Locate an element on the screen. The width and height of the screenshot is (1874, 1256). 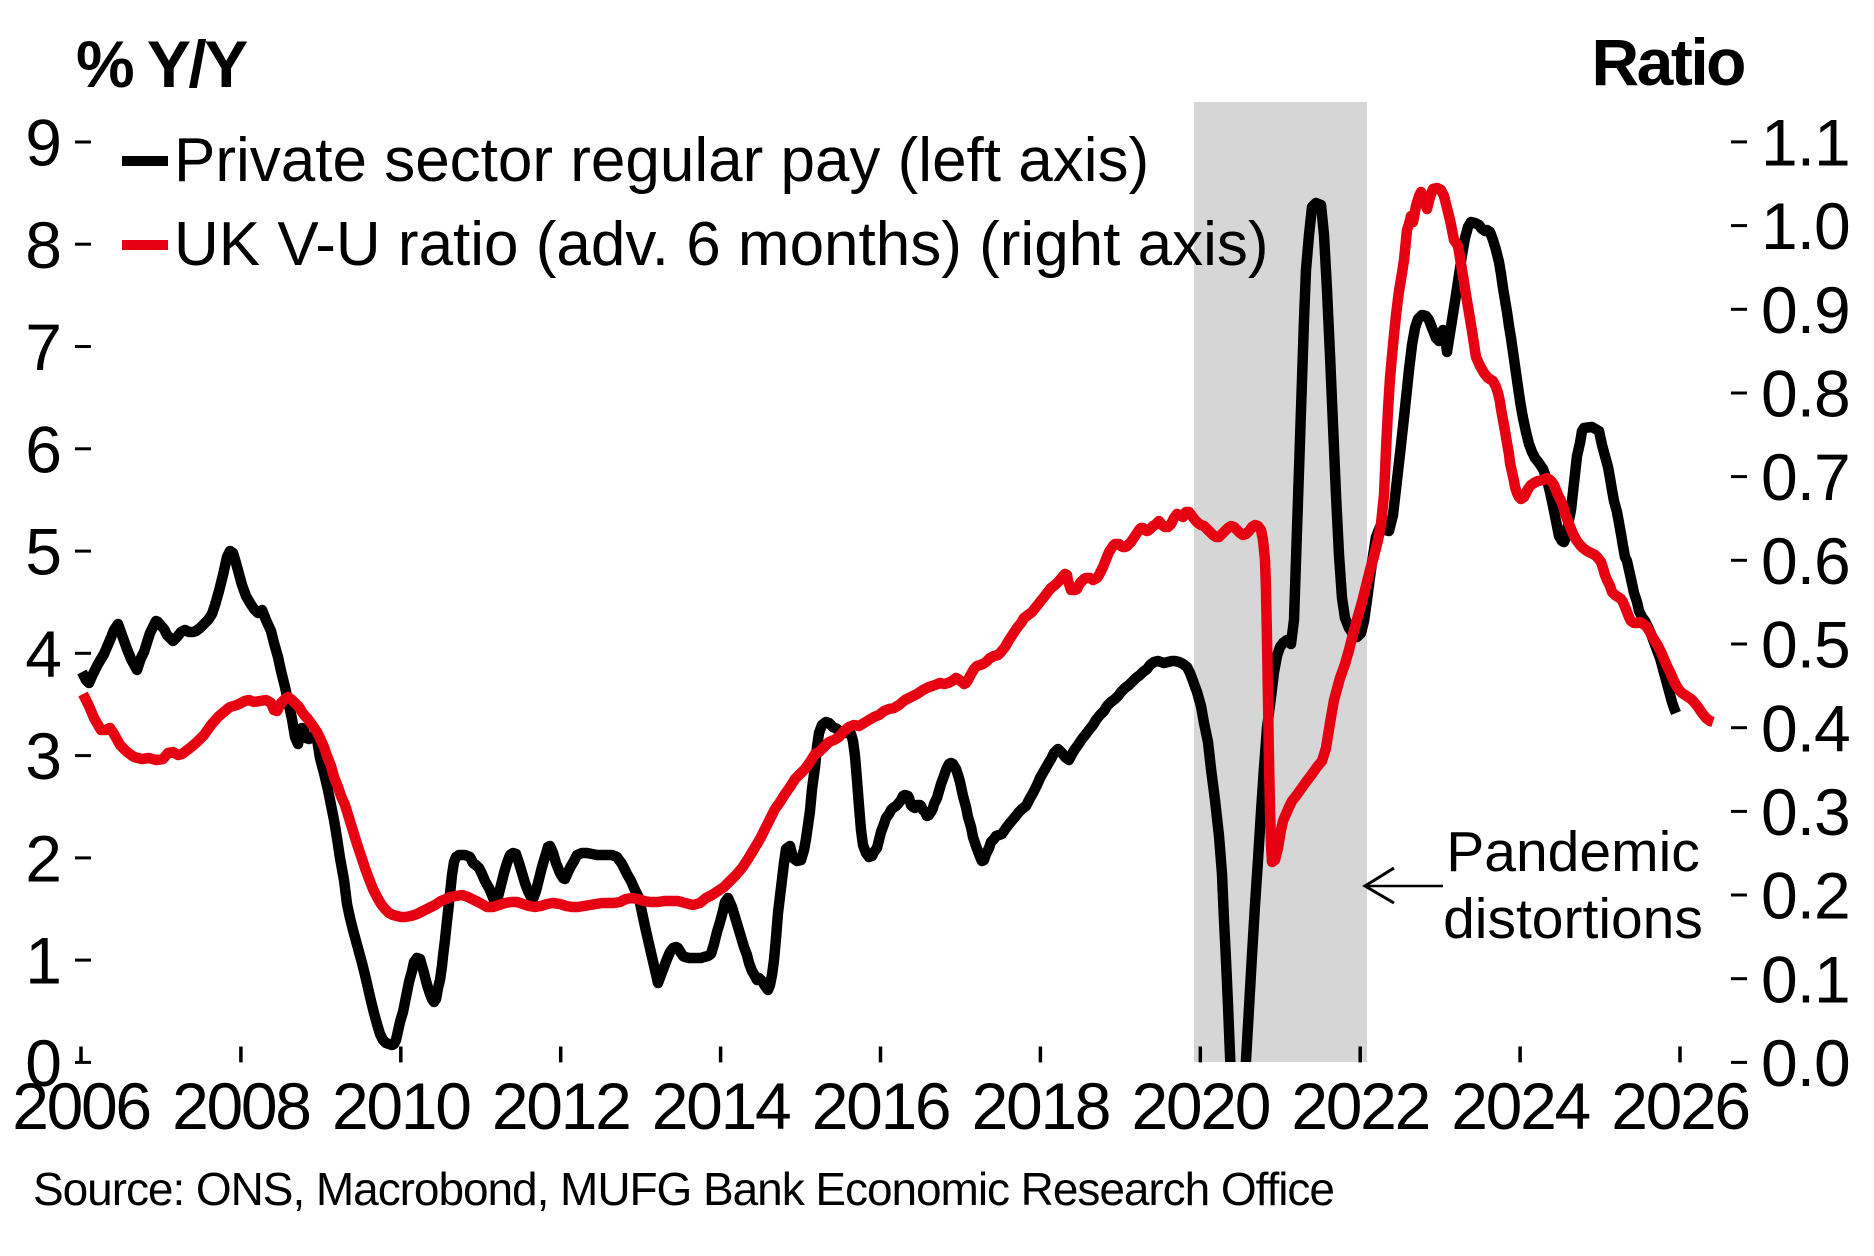
svg-text: 2006 is located at coordinates (81, 1106).